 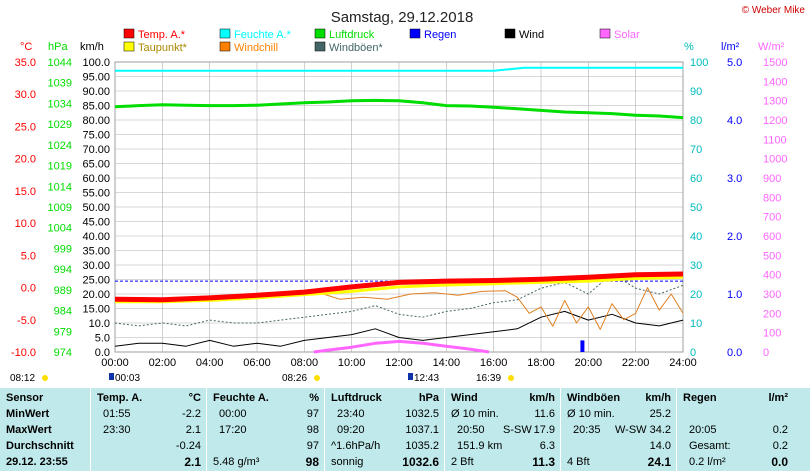 What do you see at coordinates (305, 363) in the screenshot?
I see `tick-x: 08:00` at bounding box center [305, 363].